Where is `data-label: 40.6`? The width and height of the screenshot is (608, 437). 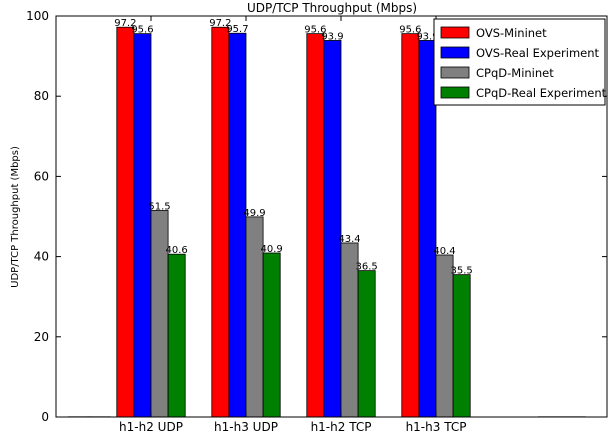 data-label: 40.6 is located at coordinates (177, 250).